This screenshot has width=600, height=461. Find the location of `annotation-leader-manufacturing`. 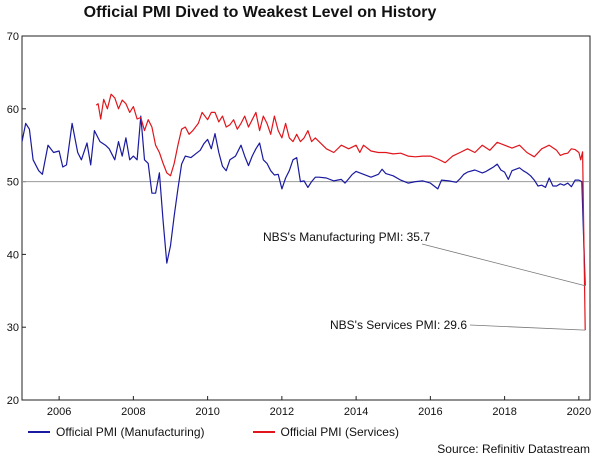

annotation-leader-manufacturing is located at coordinates (503, 265).